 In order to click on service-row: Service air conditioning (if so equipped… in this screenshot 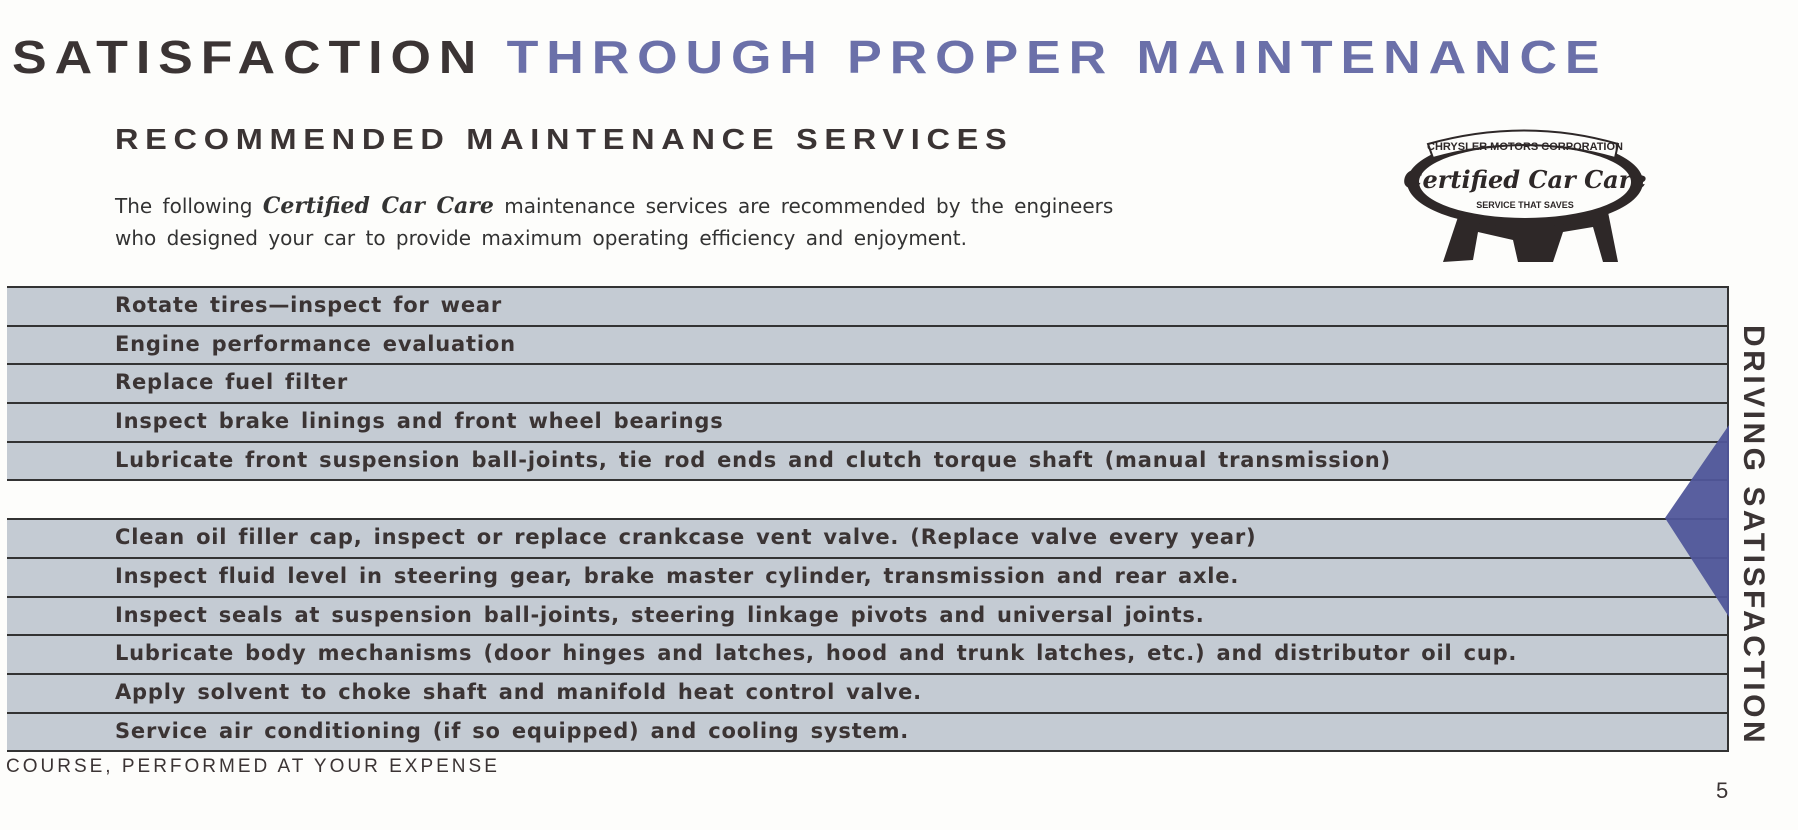, I will do `click(867, 732)`.